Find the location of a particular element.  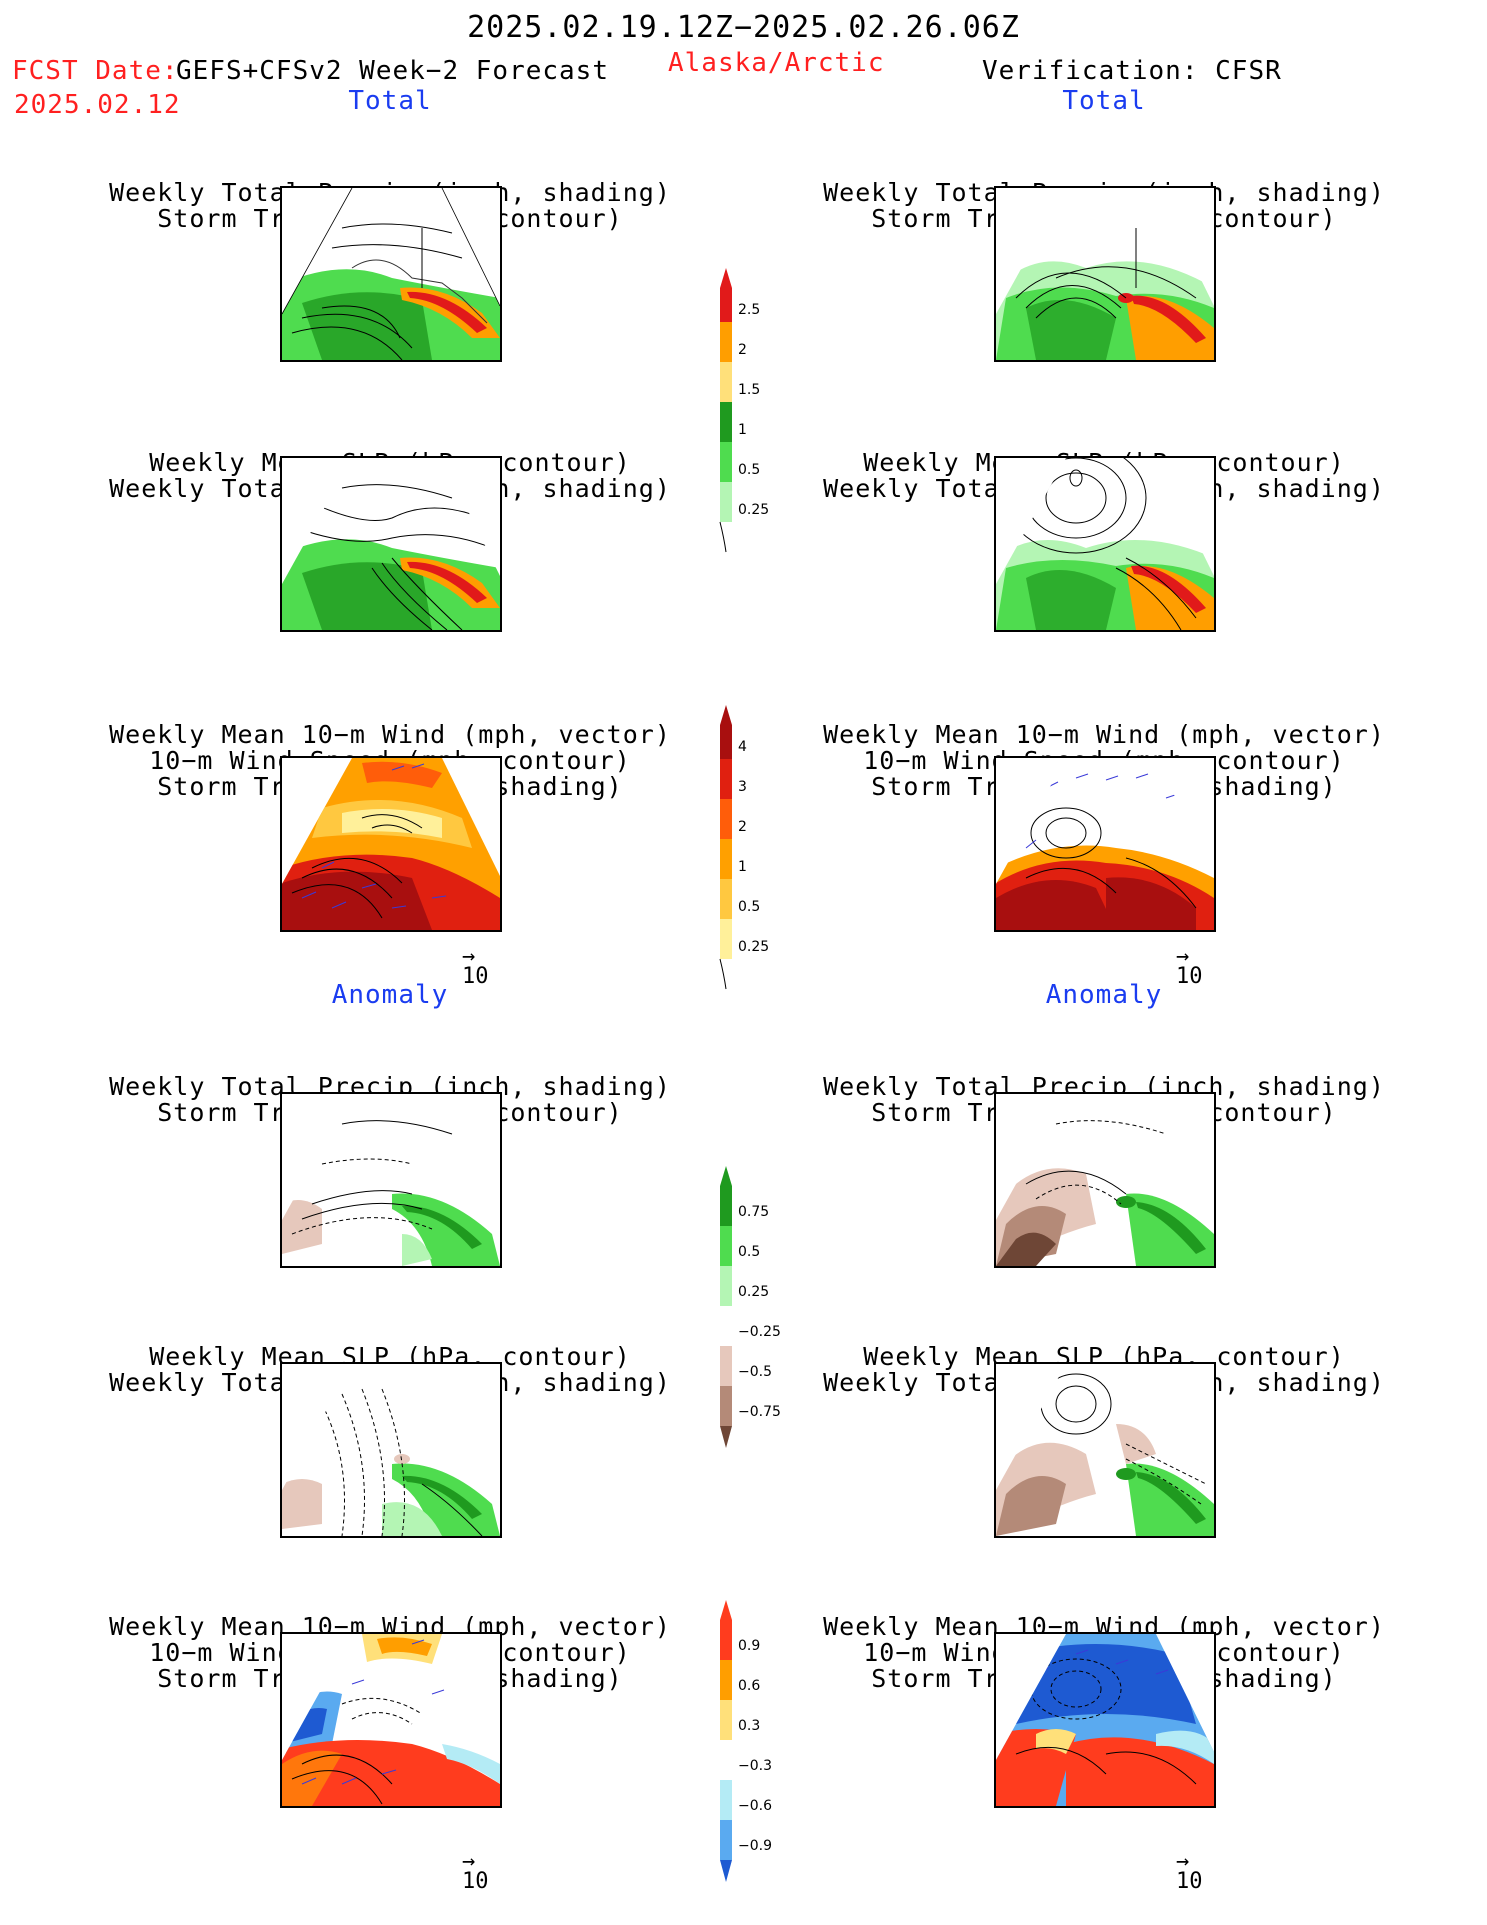

cbar-label: −0.5 is located at coordinates (755, 1372).